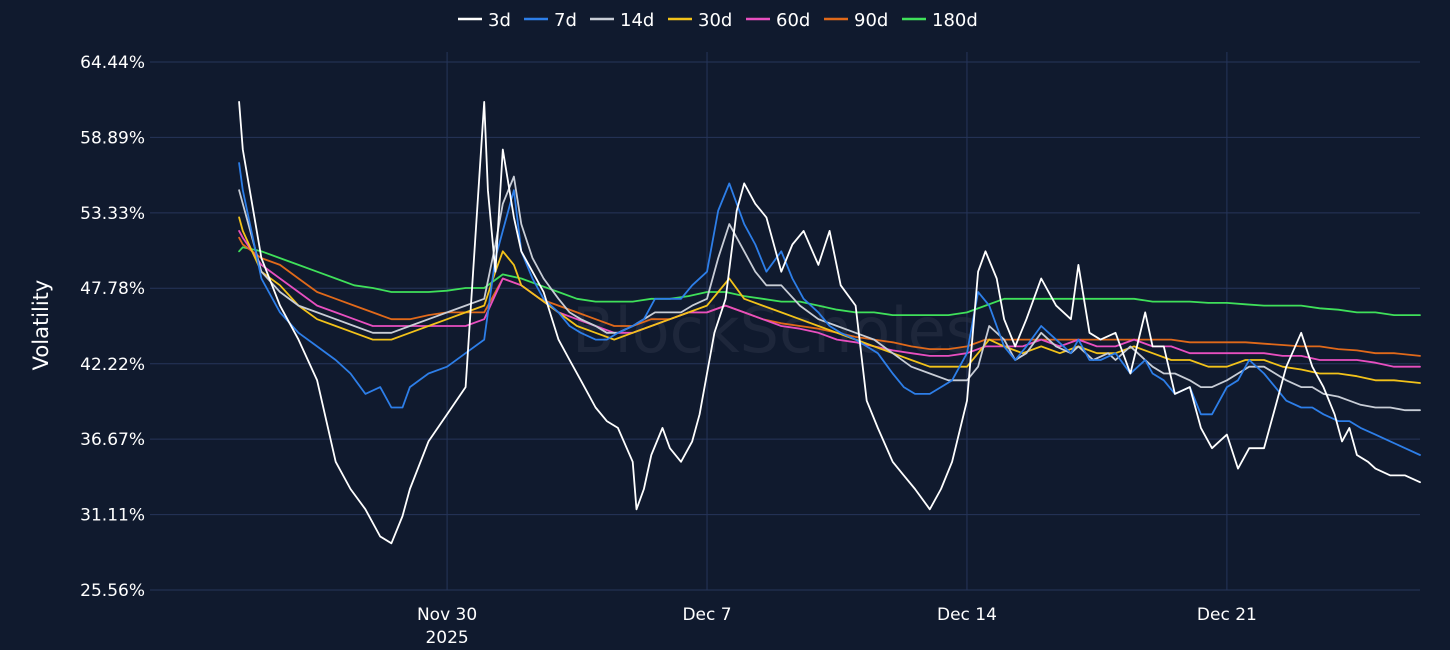 The image size is (1450, 650). Describe the element at coordinates (447, 615) in the screenshot. I see `x-tick-label: Nov 30` at that location.